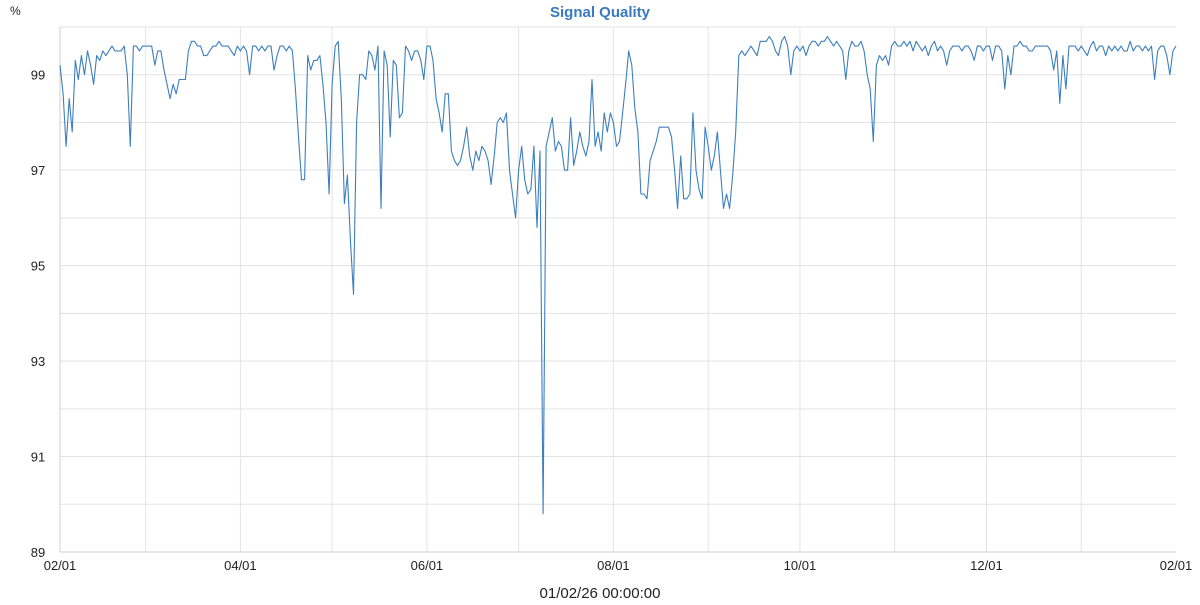 Image resolution: width=1200 pixels, height=605 pixels. What do you see at coordinates (800, 565) in the screenshot?
I see `x-tick-label: 10/01` at bounding box center [800, 565].